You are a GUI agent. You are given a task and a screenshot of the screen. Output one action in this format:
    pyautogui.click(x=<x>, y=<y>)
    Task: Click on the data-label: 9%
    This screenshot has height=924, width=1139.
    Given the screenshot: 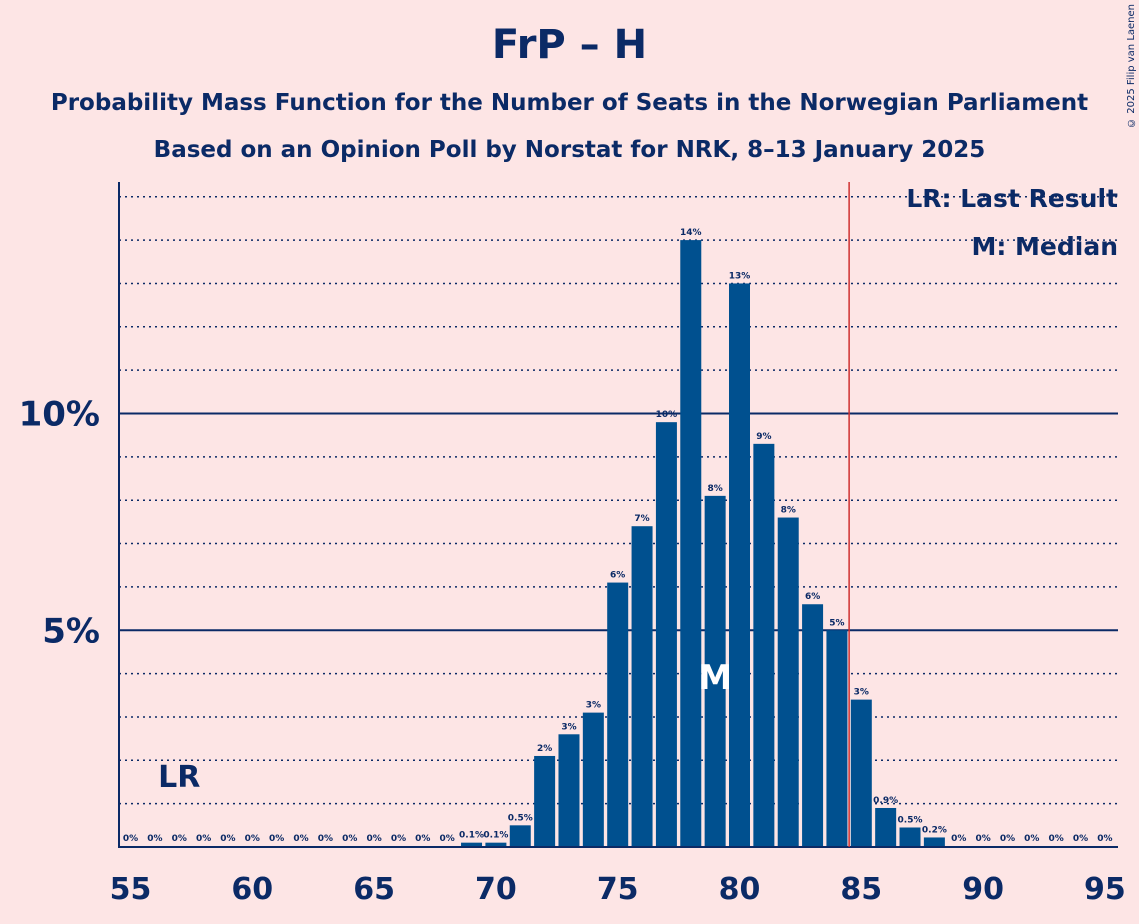 What is the action you would take?
    pyautogui.click(x=763, y=437)
    